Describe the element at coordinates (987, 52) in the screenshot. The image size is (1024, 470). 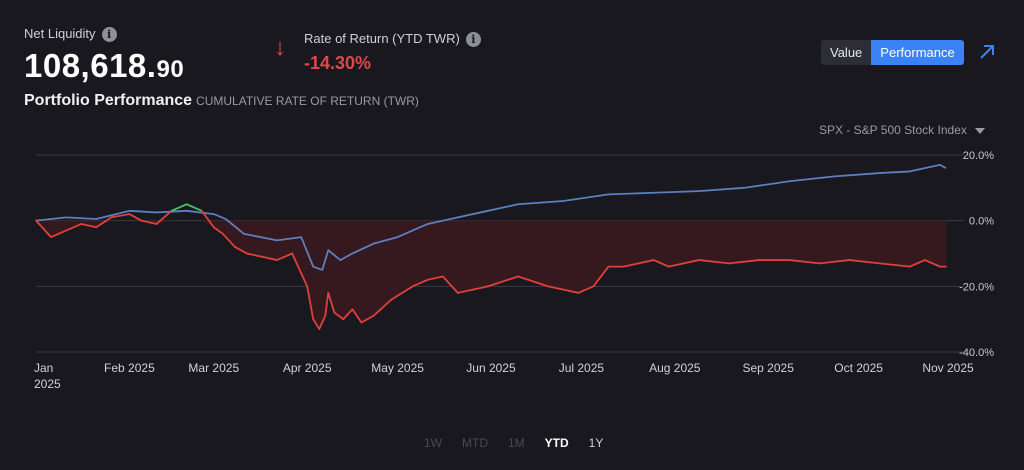
I see `expand-arrow-icon` at that location.